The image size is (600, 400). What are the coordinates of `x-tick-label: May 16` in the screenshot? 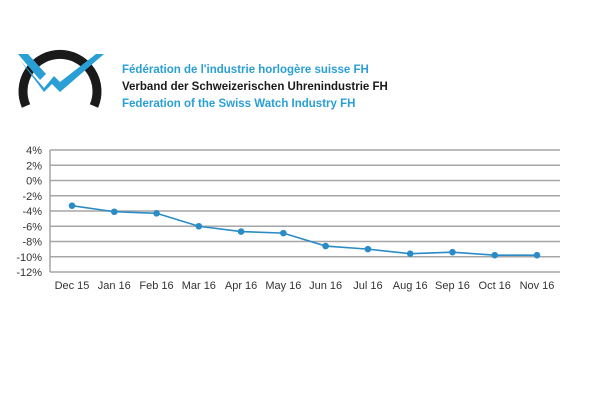 It's located at (283, 286).